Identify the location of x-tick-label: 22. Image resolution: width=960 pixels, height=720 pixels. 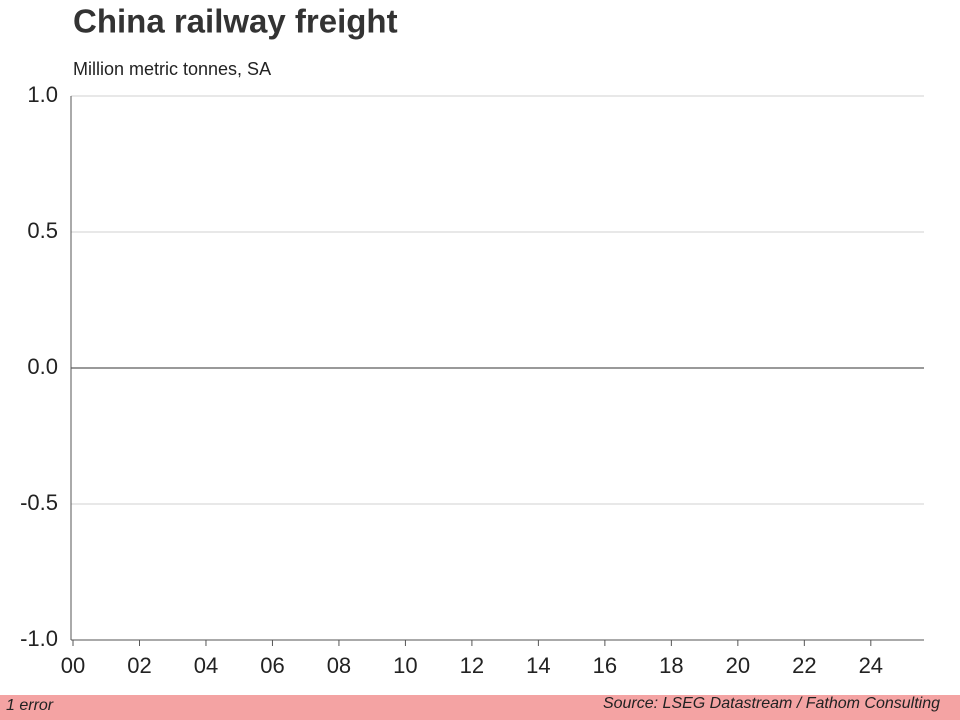
(804, 665).